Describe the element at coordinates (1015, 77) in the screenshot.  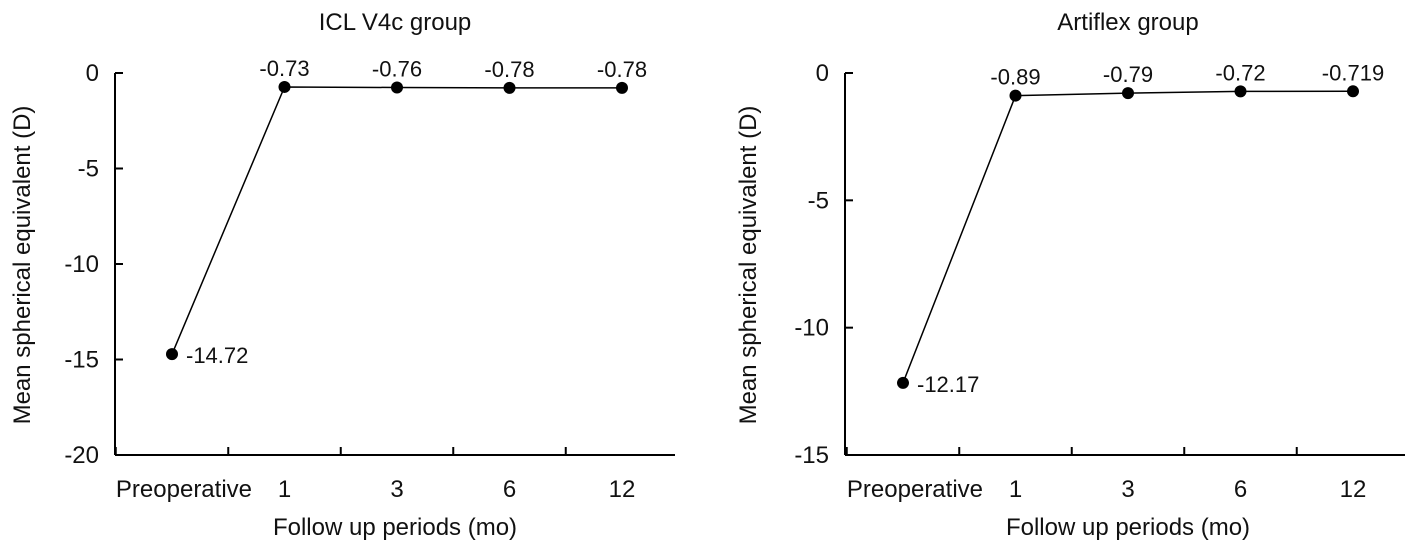
I see `data-label: -0.89` at that location.